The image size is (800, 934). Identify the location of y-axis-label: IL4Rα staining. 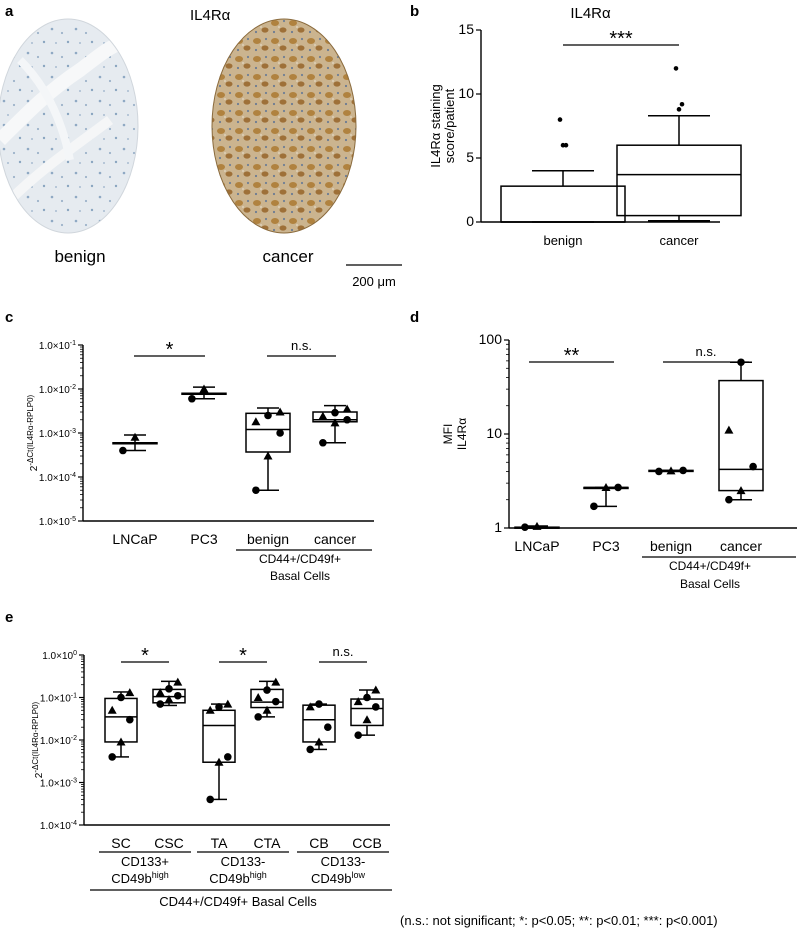
(435, 125).